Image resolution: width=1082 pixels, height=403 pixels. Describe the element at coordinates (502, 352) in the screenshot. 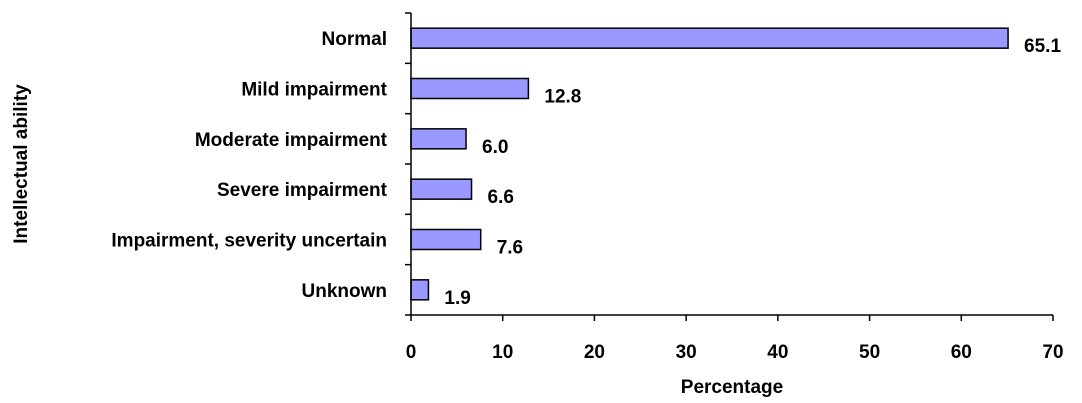

I see `x-tick-label: 10` at that location.